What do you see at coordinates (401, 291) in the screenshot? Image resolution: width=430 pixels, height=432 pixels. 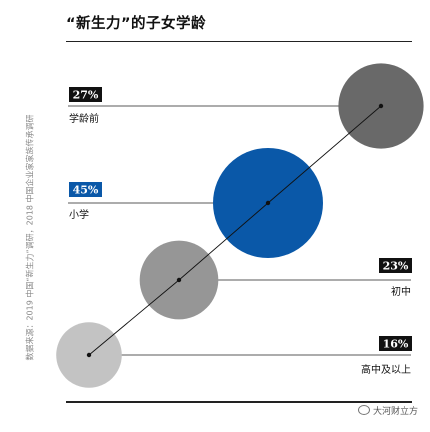 I see `category-label: 初中` at bounding box center [401, 291].